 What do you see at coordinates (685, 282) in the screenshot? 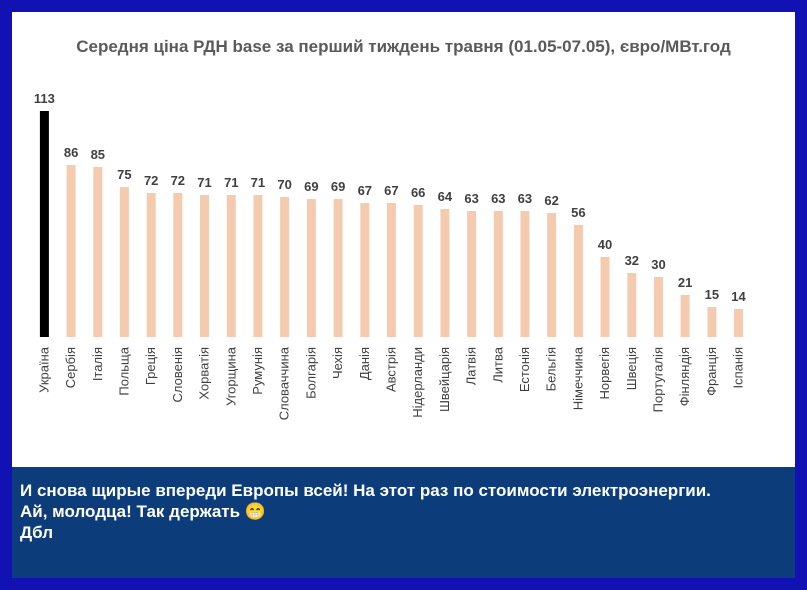
I see `value-label-25: 21` at bounding box center [685, 282].